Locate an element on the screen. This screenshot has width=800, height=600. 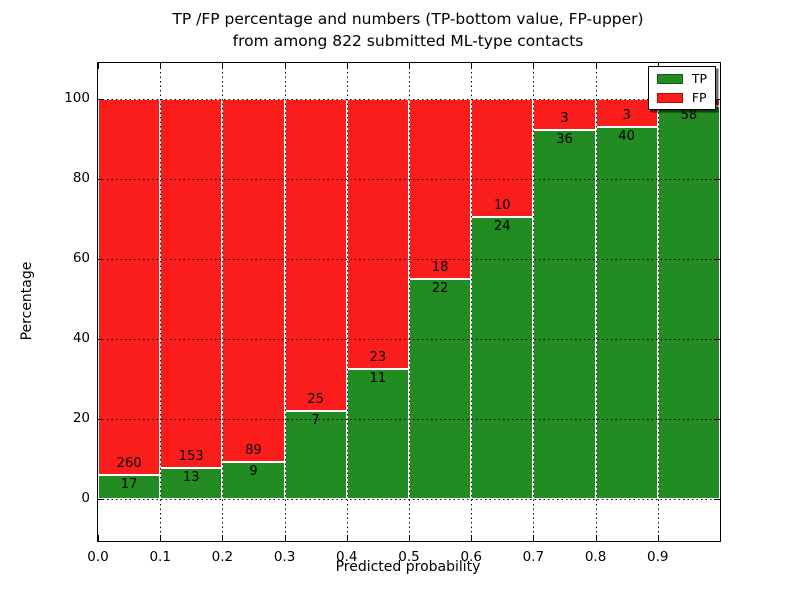
legend: TP FP is located at coordinates (681, 88).